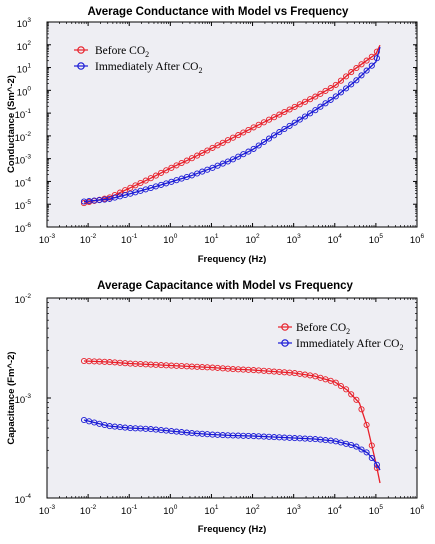 The width and height of the screenshot is (435, 544). I want to click on y-tick-exponent: 0, so click(29, 88).